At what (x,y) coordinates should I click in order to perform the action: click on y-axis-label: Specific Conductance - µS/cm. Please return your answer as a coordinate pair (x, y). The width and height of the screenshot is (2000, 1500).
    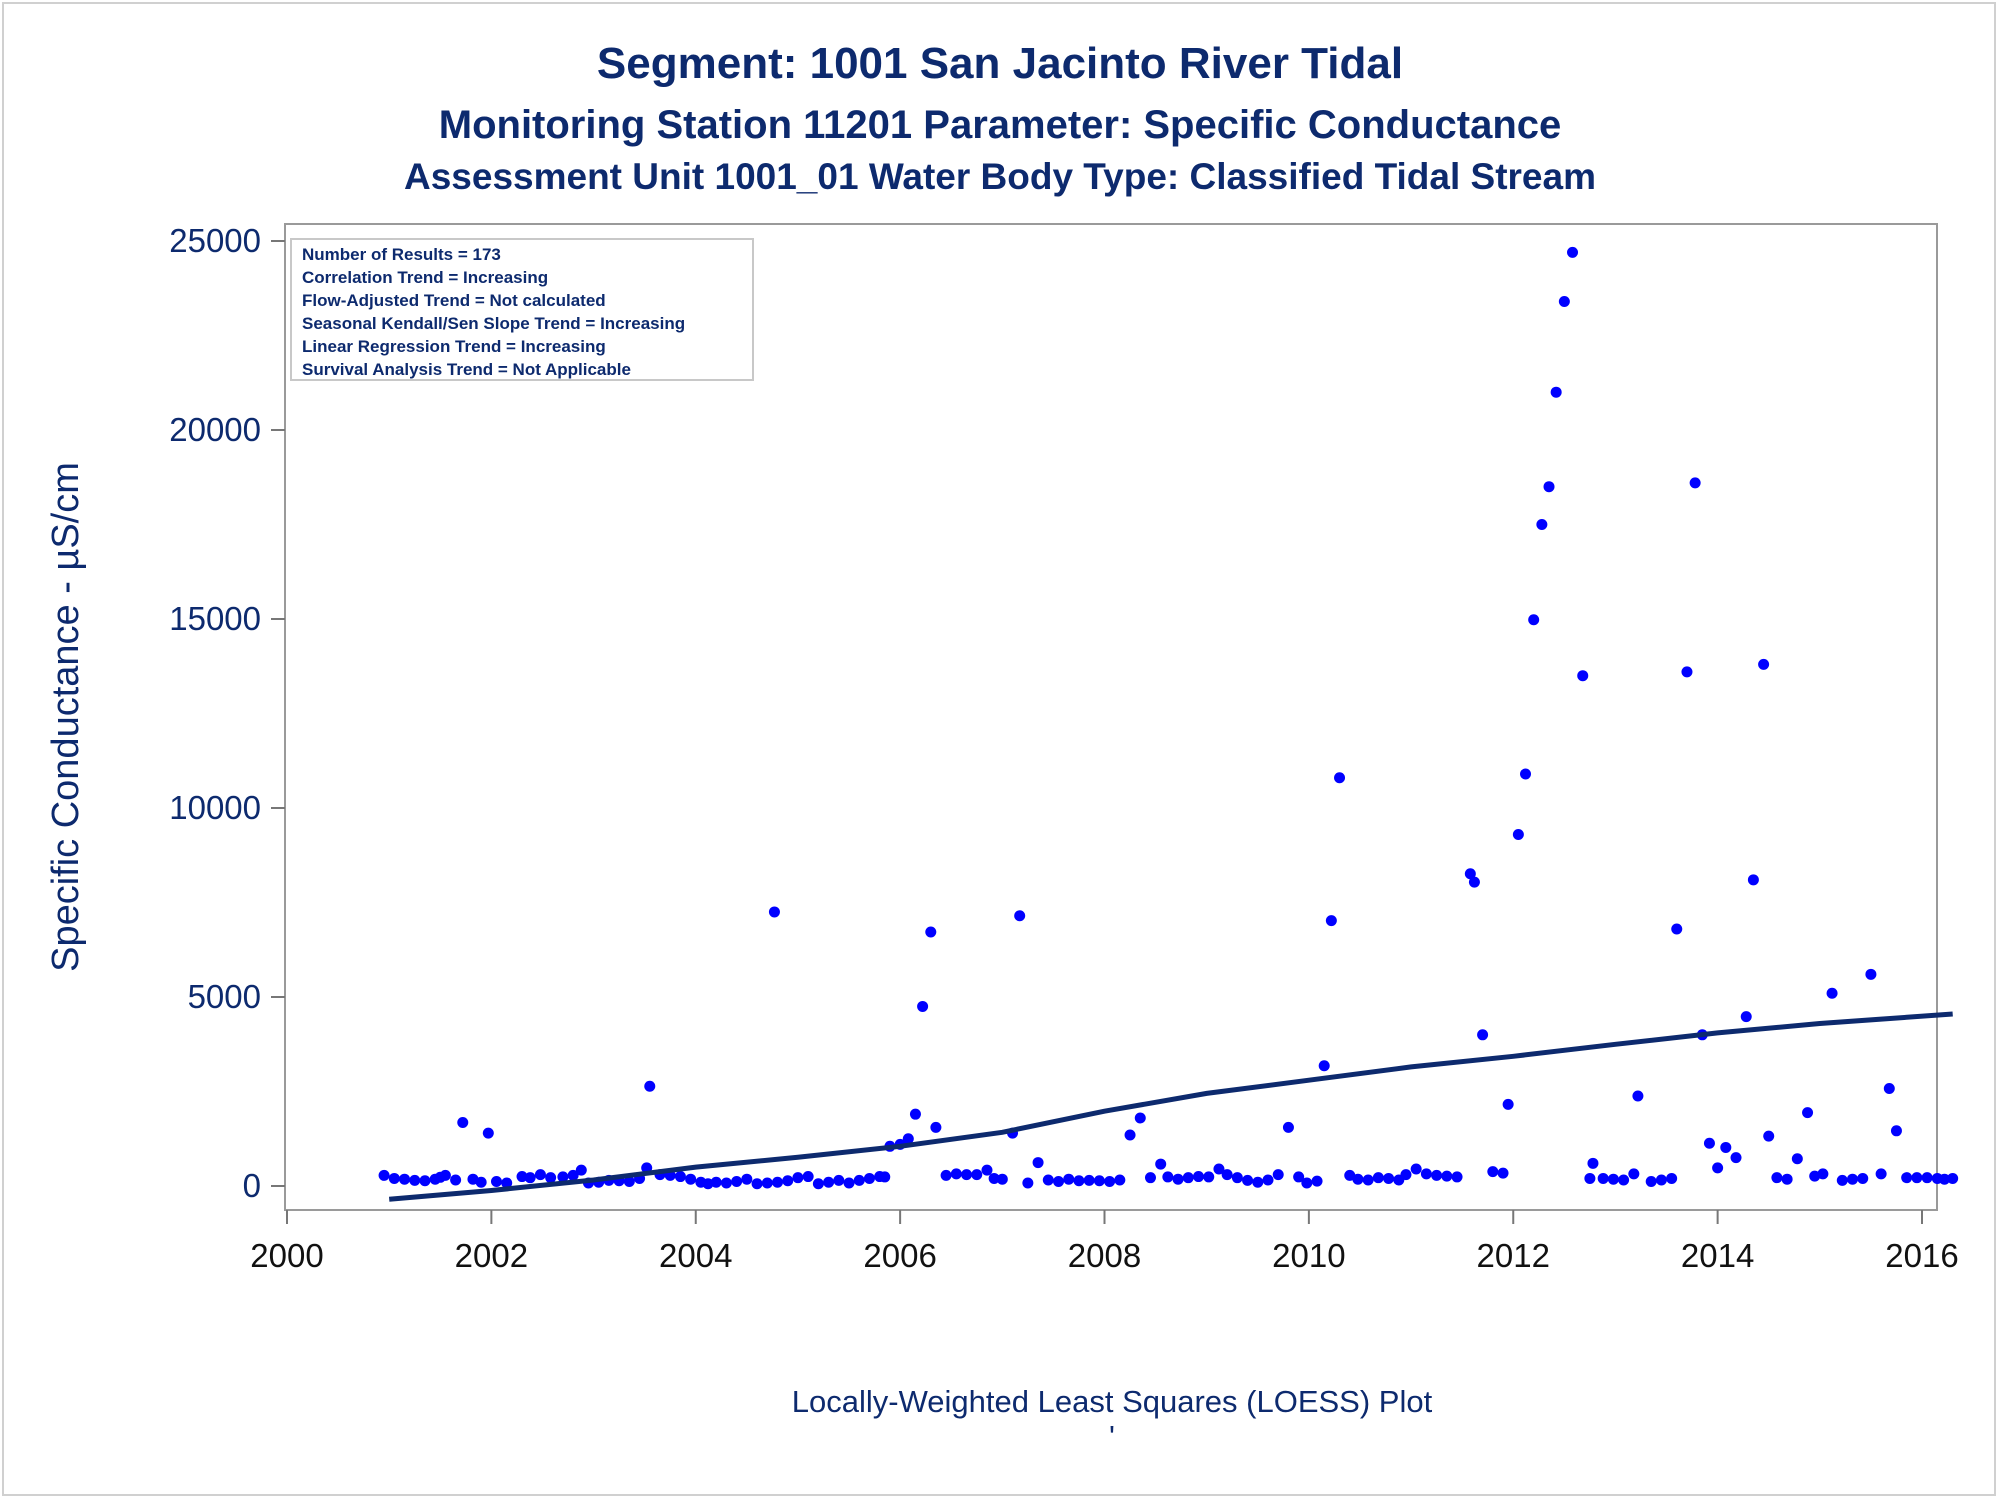
    Looking at the image, I should click on (66, 717).